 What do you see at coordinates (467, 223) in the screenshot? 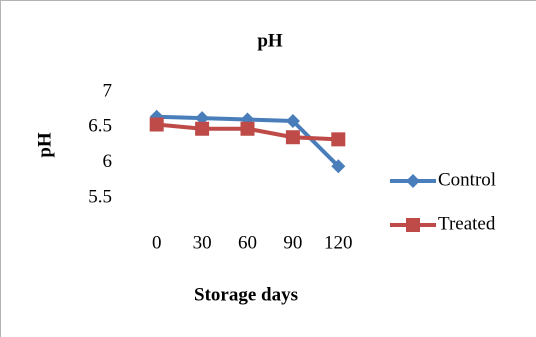
I see `legend-label: Treated` at bounding box center [467, 223].